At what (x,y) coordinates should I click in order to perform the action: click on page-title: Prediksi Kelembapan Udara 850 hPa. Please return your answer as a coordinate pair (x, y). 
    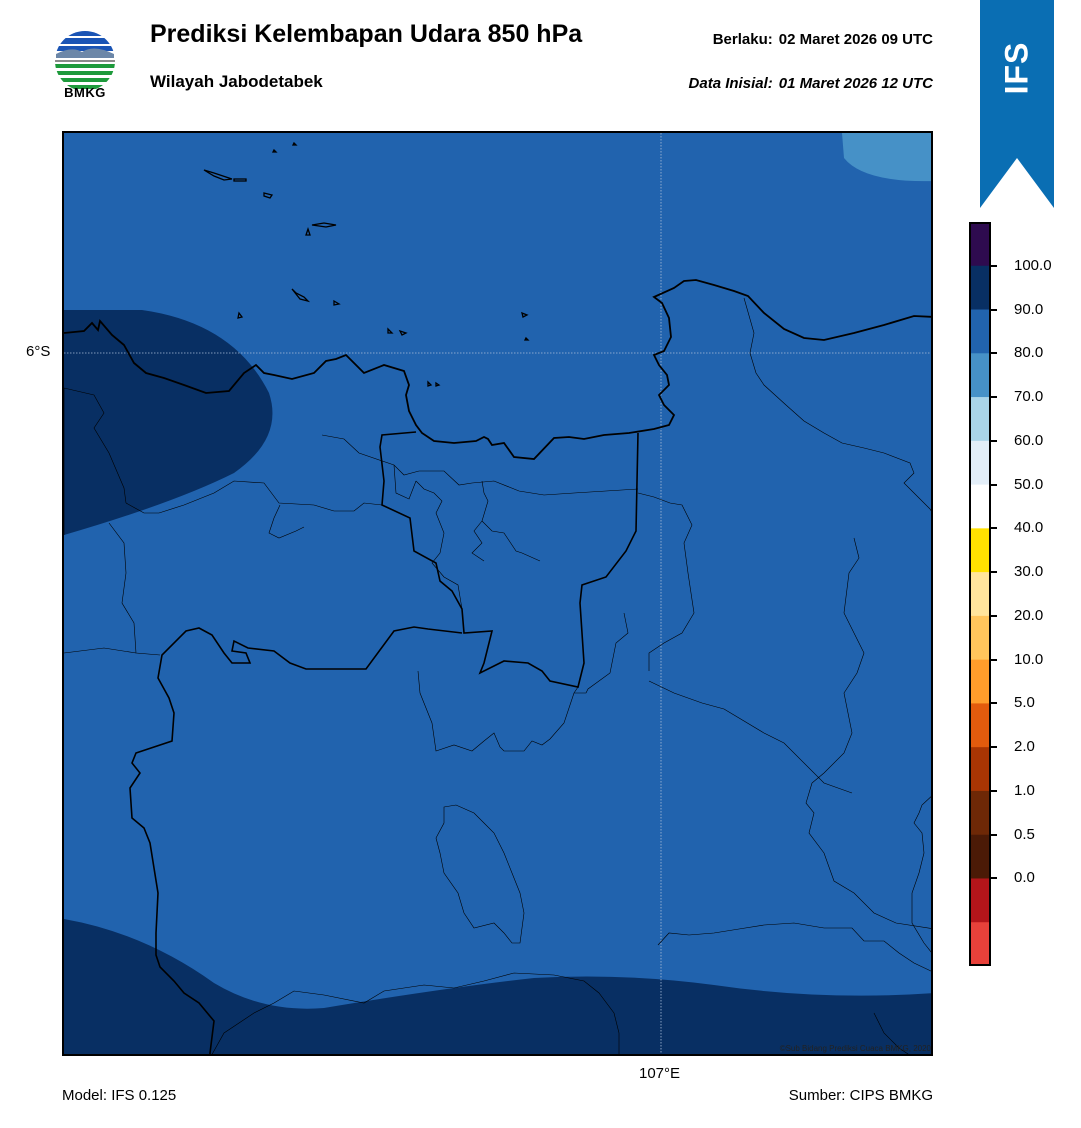
    Looking at the image, I should click on (366, 34).